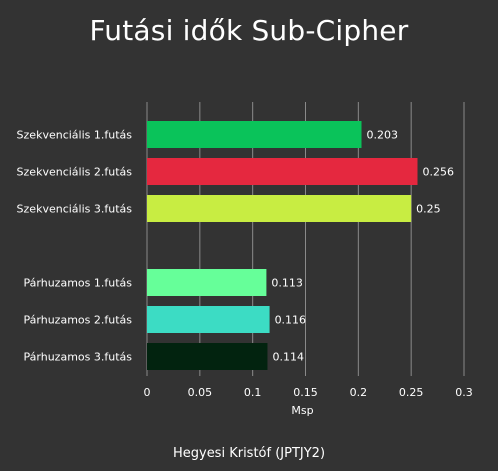  I want to click on footer-author: Hegyesi Kristóf (JPTJY2), so click(249, 453).